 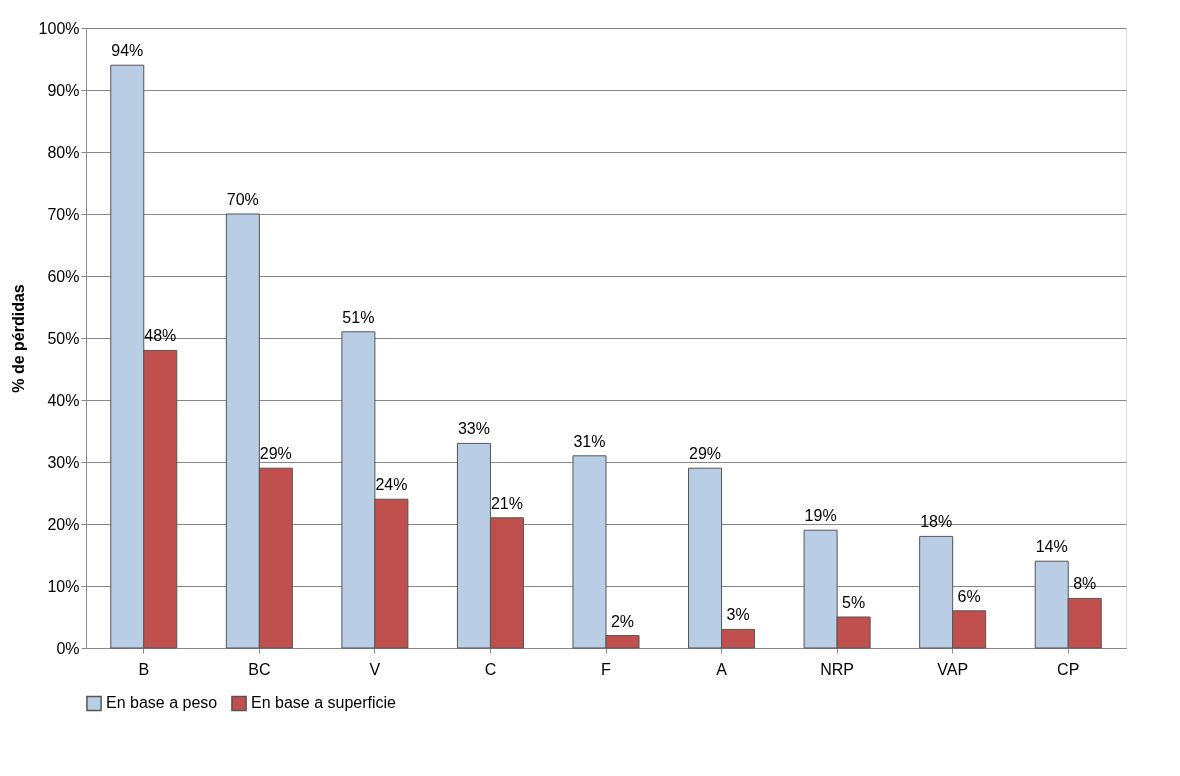 I want to click on y-tick-label: 90%, so click(x=63, y=90).